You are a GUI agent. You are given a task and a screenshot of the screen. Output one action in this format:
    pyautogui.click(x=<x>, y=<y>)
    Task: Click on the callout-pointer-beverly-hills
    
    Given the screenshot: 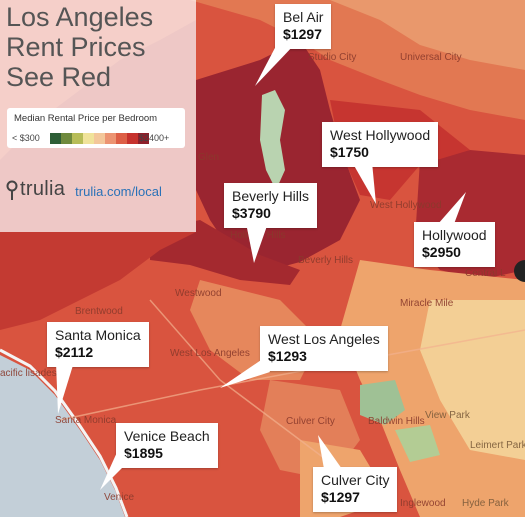 What is the action you would take?
    pyautogui.click(x=257, y=243)
    